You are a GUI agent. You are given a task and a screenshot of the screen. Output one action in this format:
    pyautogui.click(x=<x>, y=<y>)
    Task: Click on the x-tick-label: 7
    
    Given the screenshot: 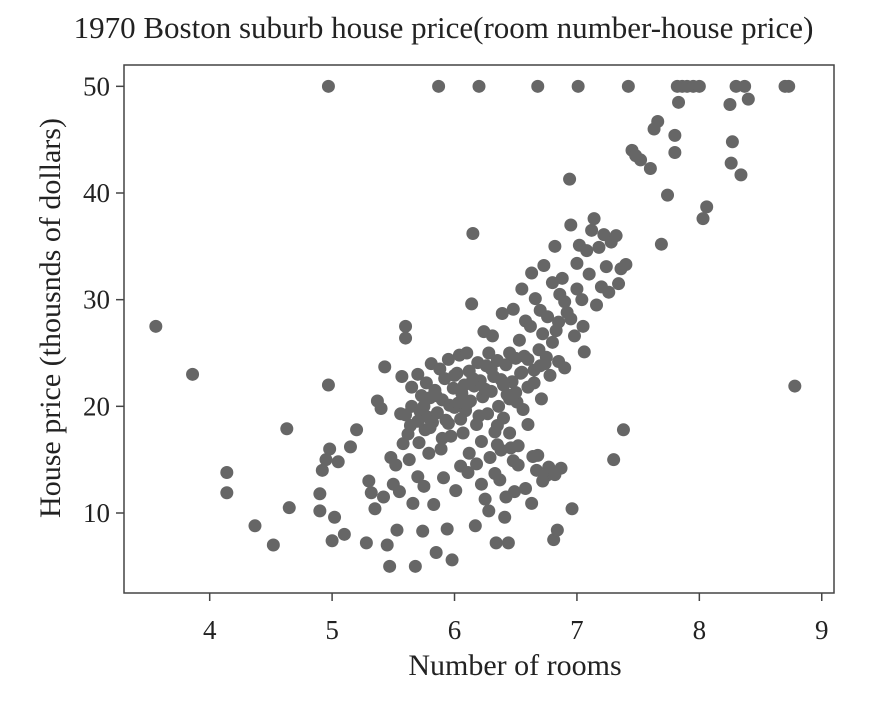 What is the action you would take?
    pyautogui.click(x=577, y=630)
    